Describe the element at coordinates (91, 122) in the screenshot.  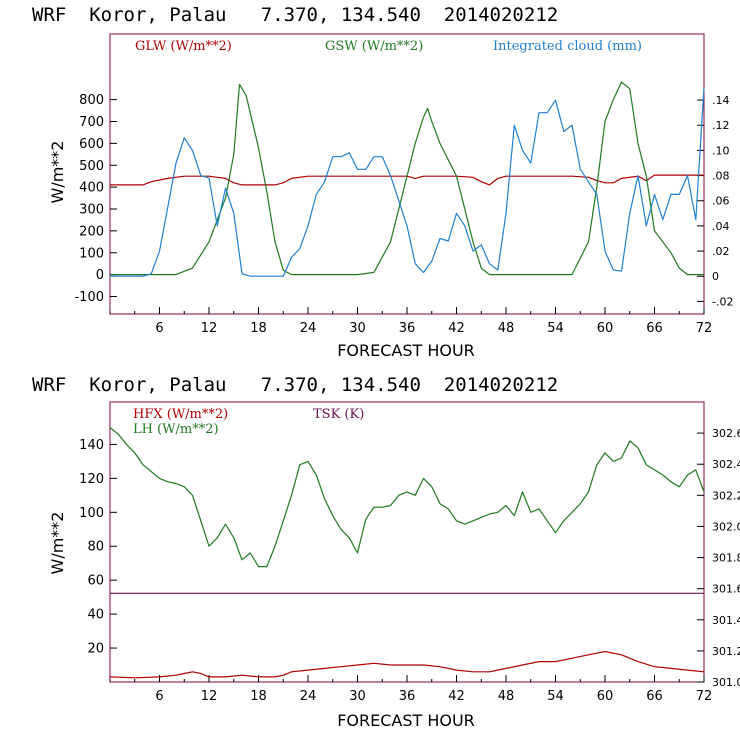
I see `y-tick-label: 700` at that location.